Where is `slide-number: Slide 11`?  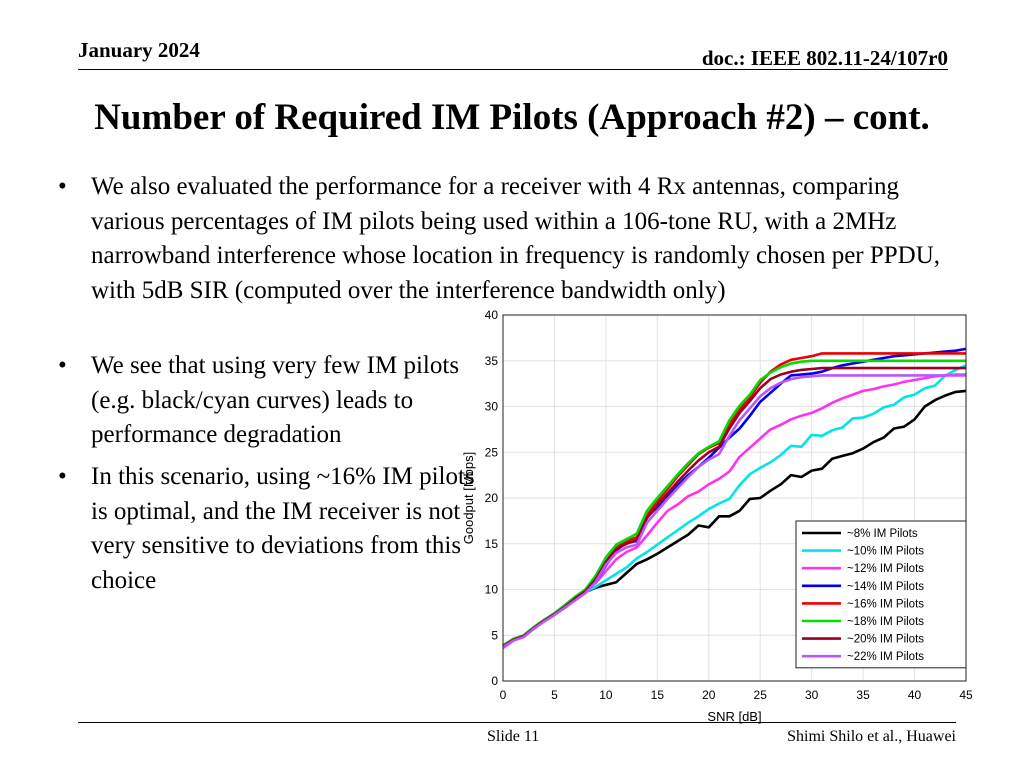 slide-number: Slide 11 is located at coordinates (513, 736).